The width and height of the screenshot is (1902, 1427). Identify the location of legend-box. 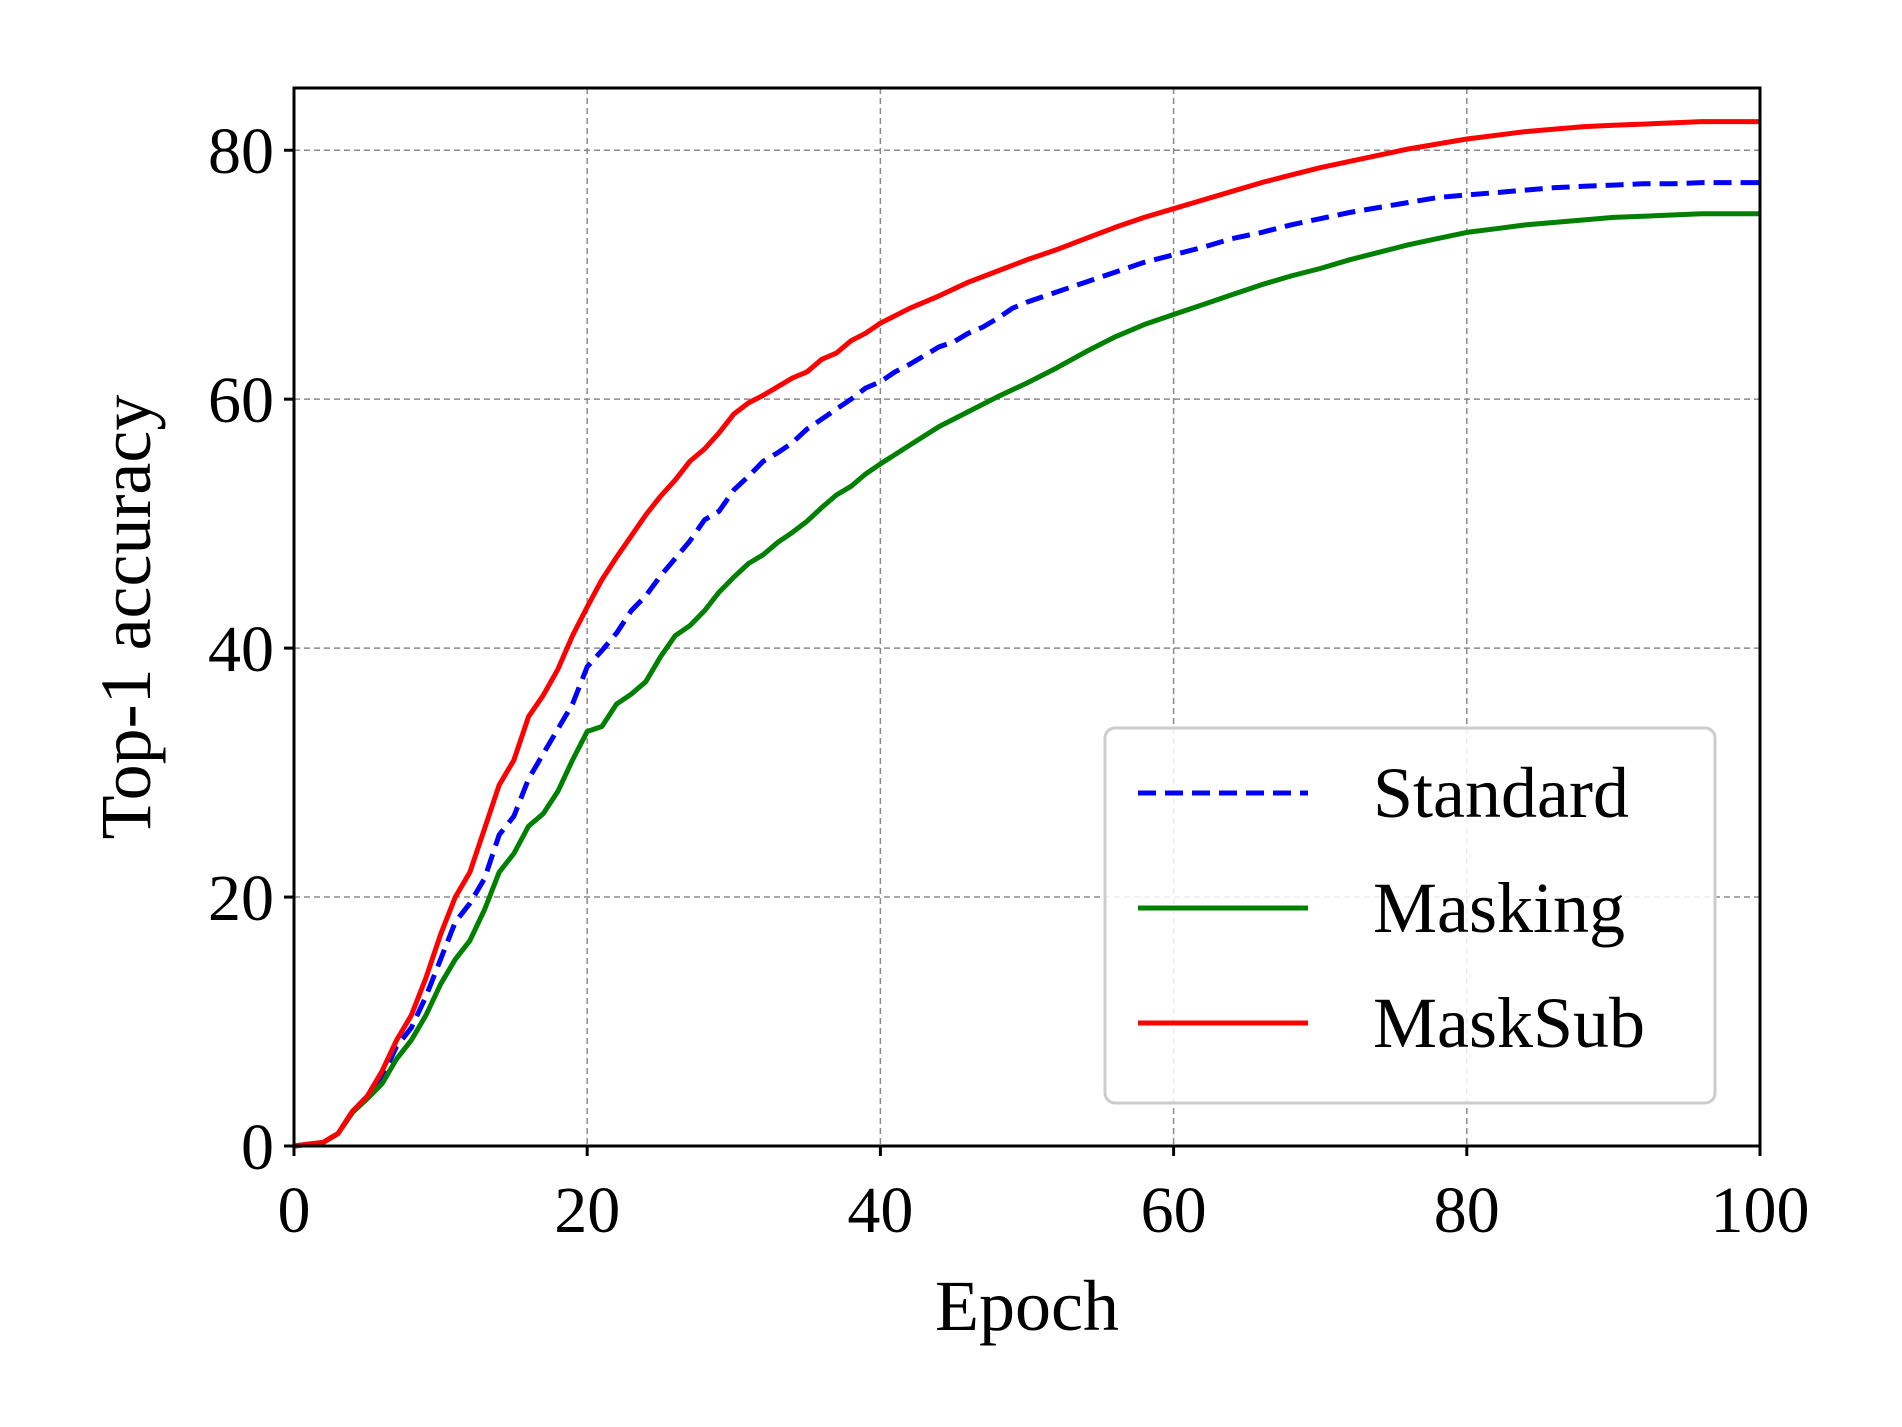
(1410, 915).